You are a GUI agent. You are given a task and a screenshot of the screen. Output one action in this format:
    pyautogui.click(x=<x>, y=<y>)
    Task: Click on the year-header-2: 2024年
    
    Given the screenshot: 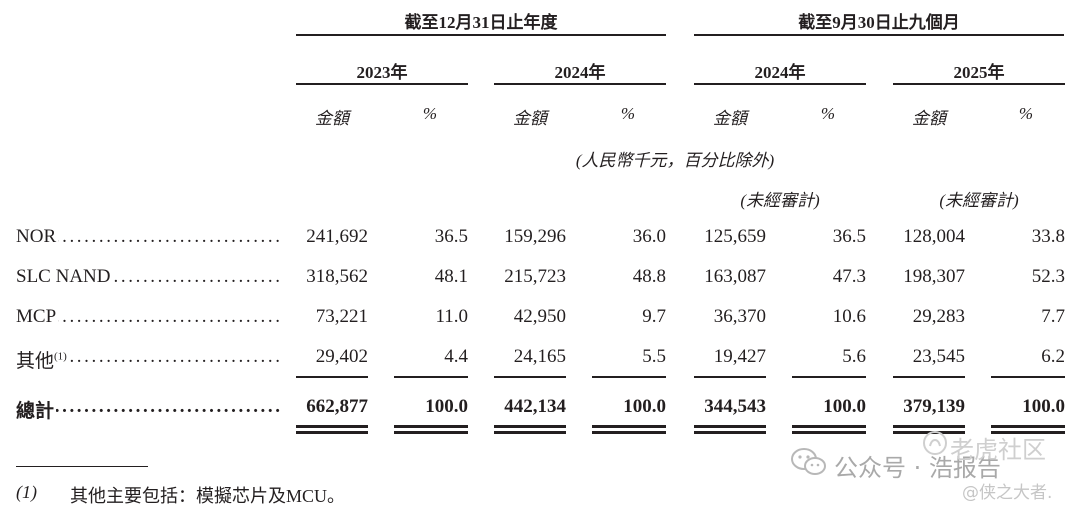 What is the action you would take?
    pyautogui.click(x=580, y=72)
    